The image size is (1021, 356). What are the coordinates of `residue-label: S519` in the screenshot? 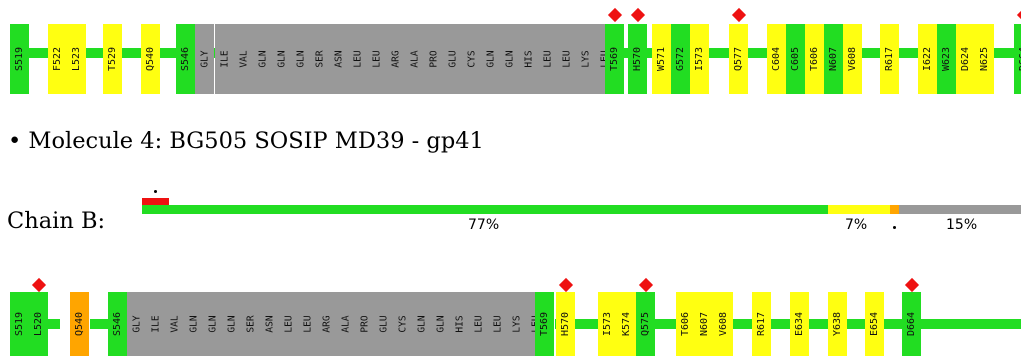 It's located at (19, 324).